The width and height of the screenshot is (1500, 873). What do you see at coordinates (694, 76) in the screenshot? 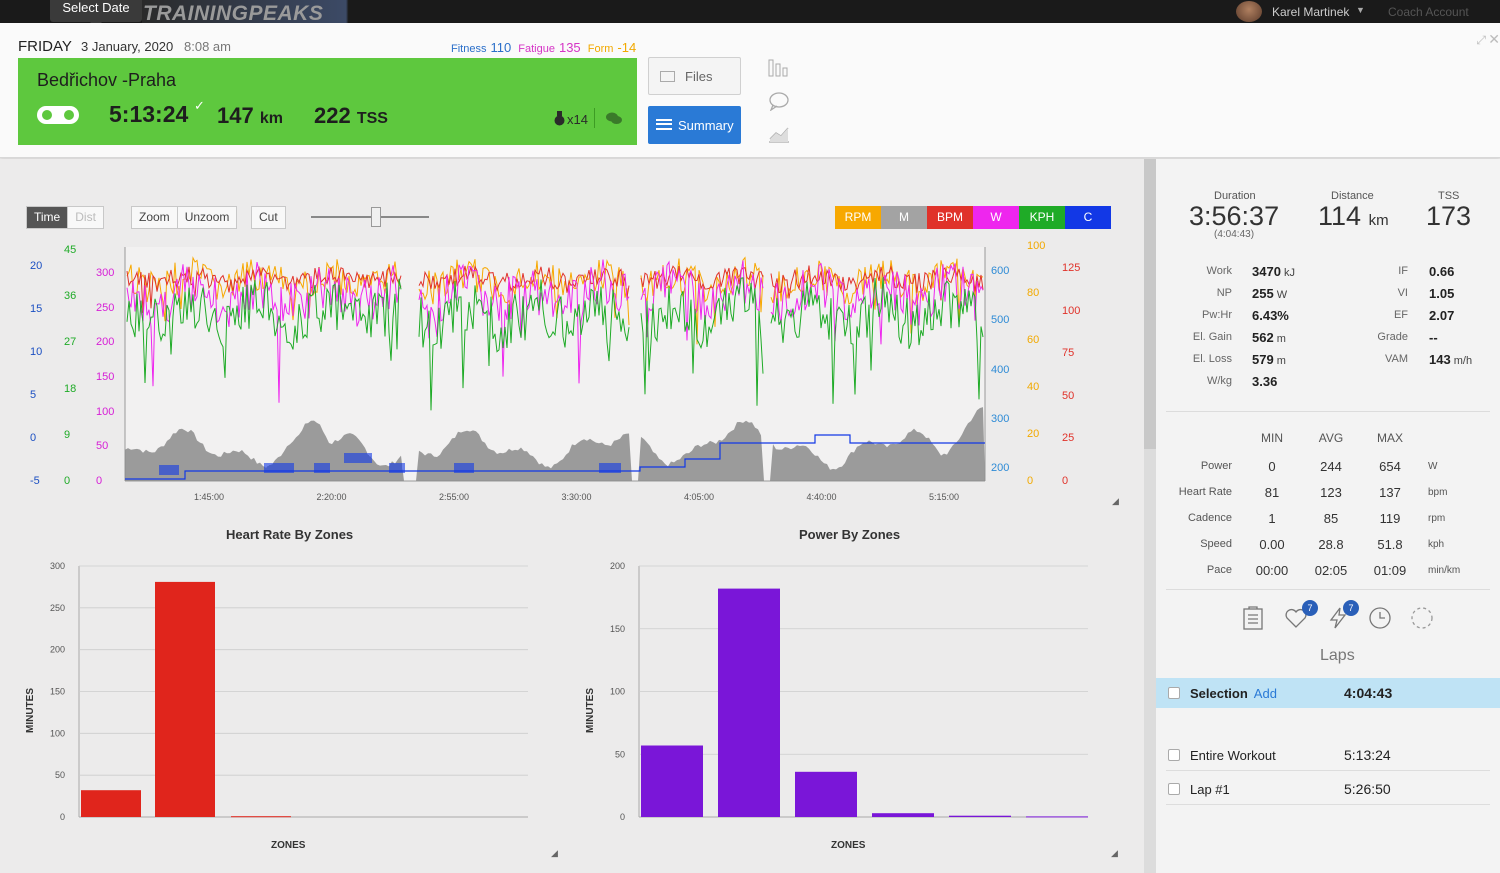
I see `files-button: Files` at bounding box center [694, 76].